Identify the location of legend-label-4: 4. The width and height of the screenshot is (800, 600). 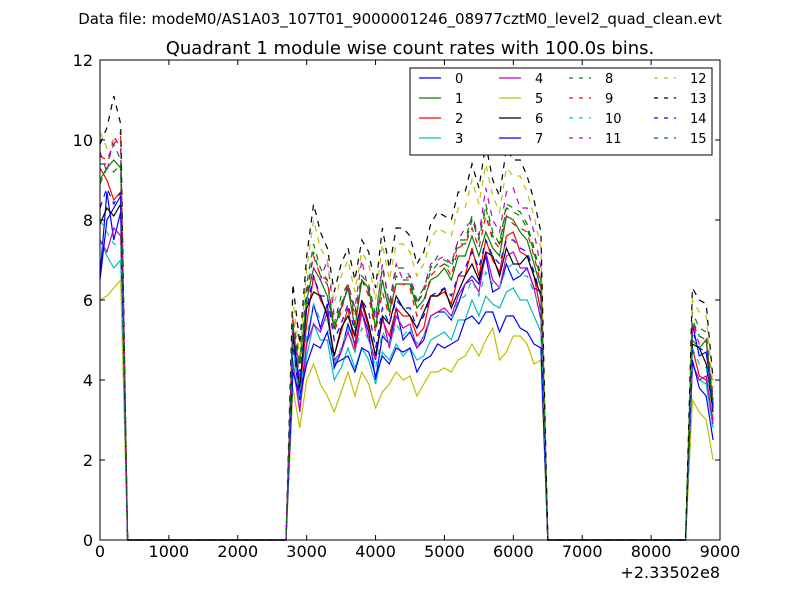
(539, 79).